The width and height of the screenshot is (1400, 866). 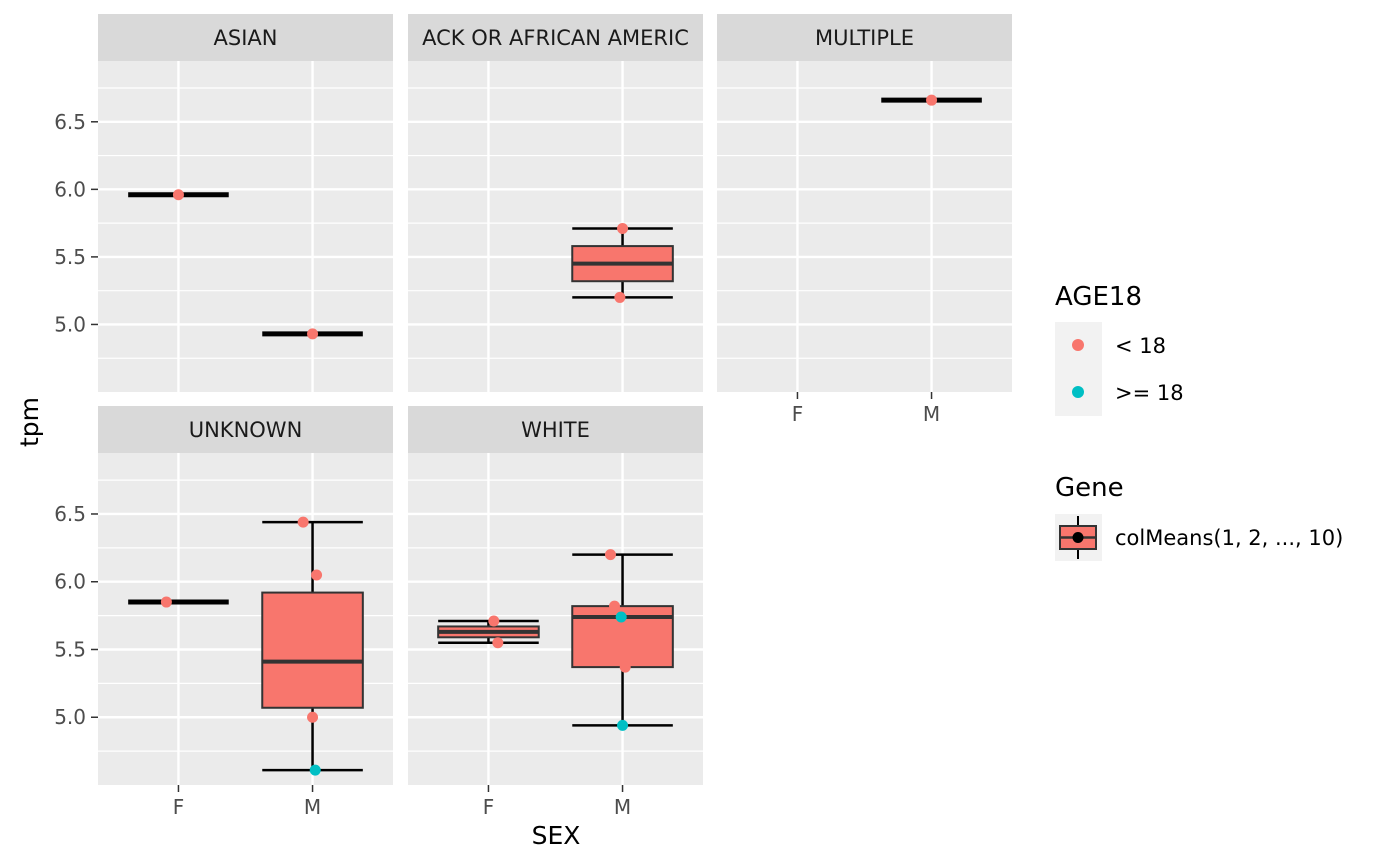 I want to click on legend-lt18-dot-icon, so click(x=1078, y=345).